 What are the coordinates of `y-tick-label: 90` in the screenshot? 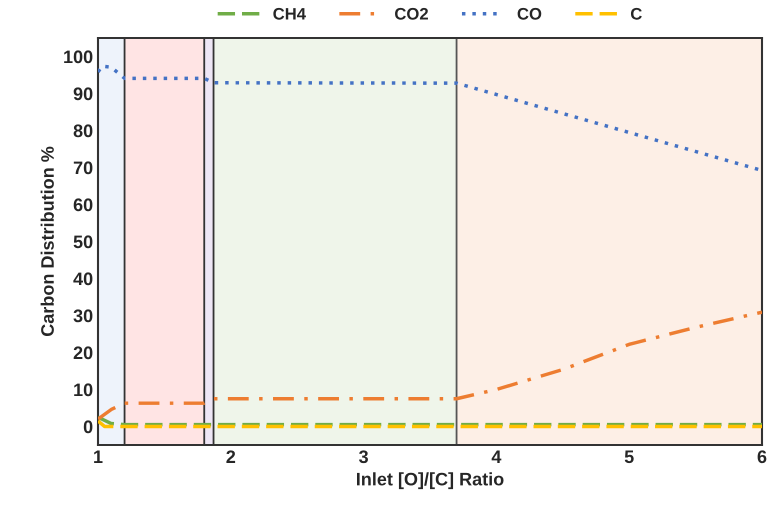 It's located at (83, 93).